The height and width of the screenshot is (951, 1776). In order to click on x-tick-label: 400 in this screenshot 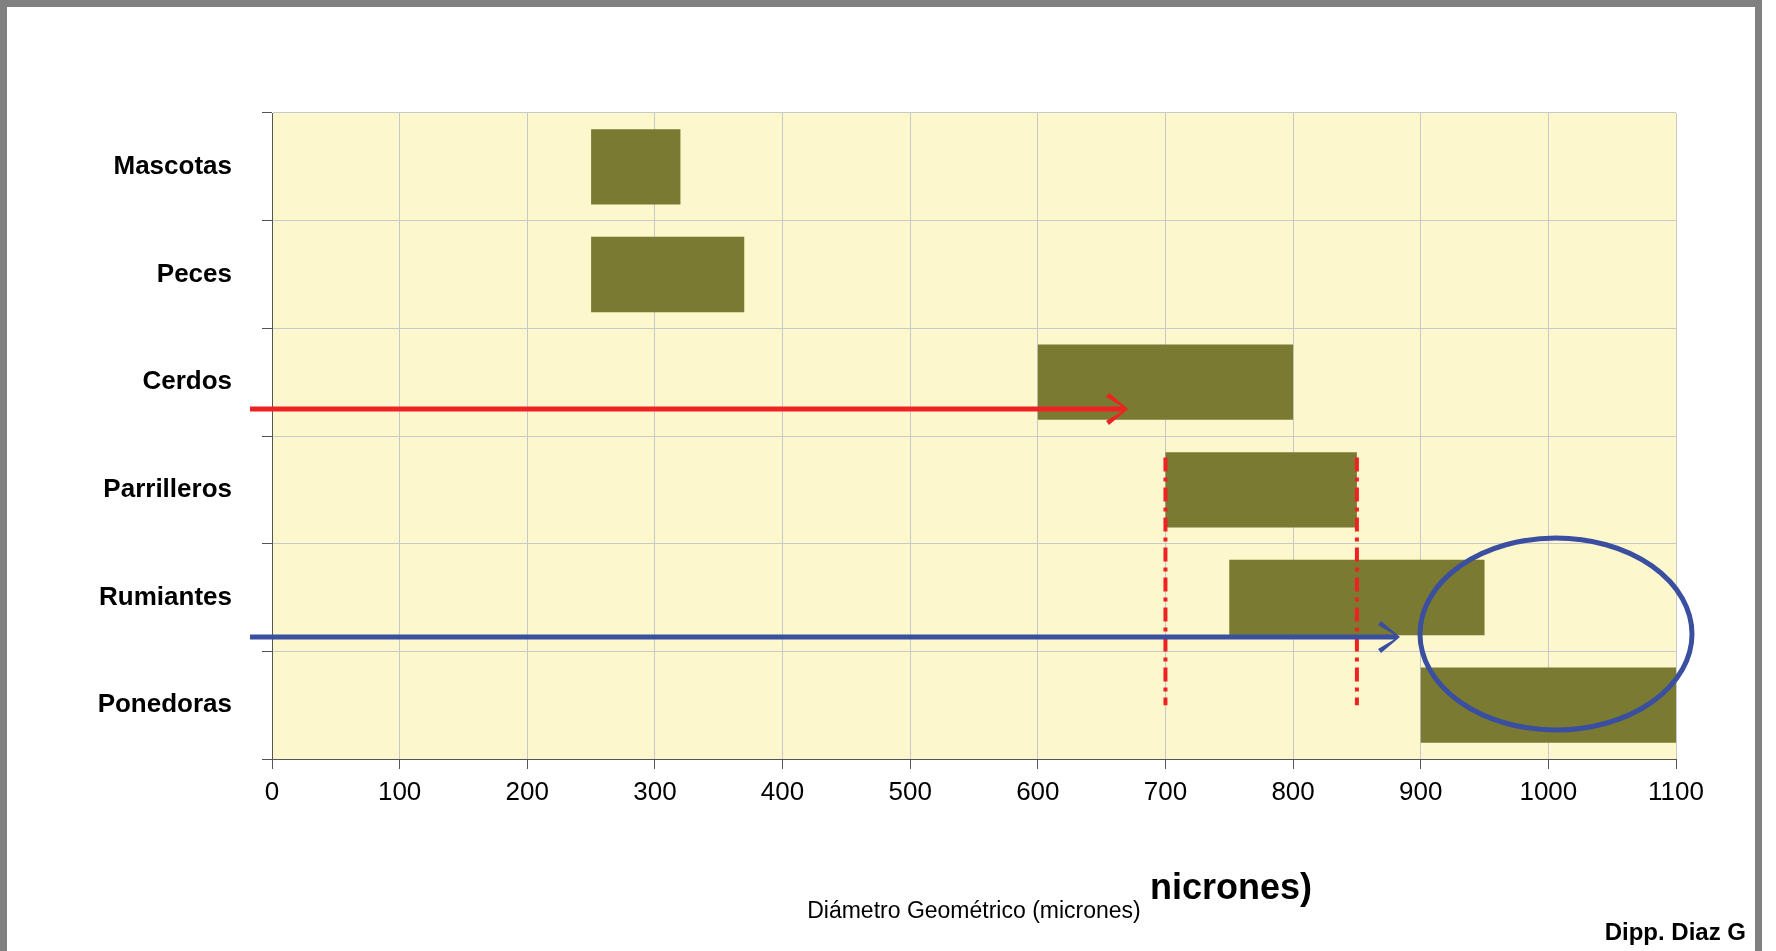, I will do `click(782, 790)`.